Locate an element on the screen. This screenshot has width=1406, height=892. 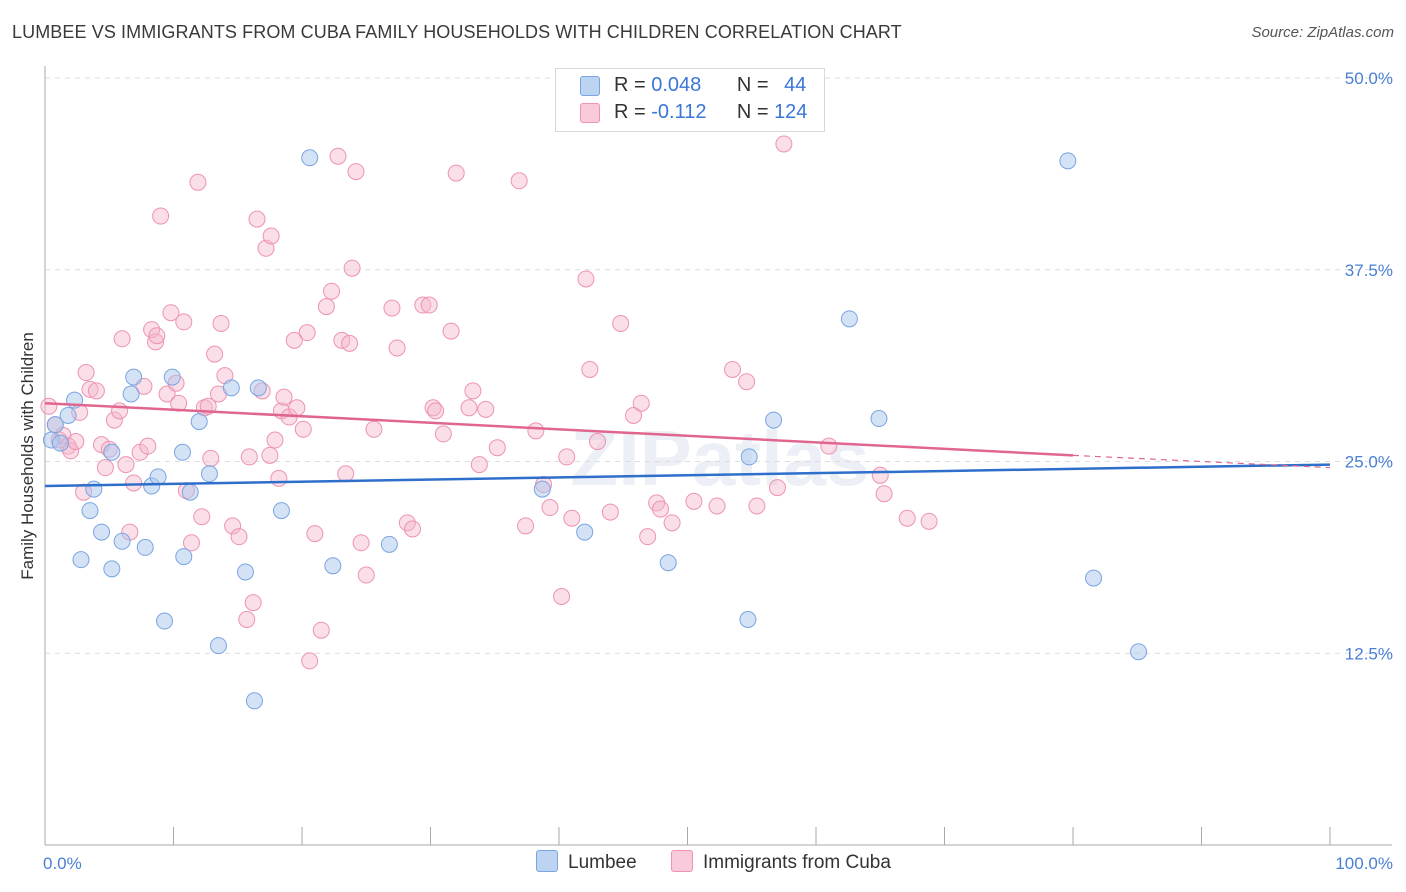
n-label: N = is located at coordinates (752, 85).